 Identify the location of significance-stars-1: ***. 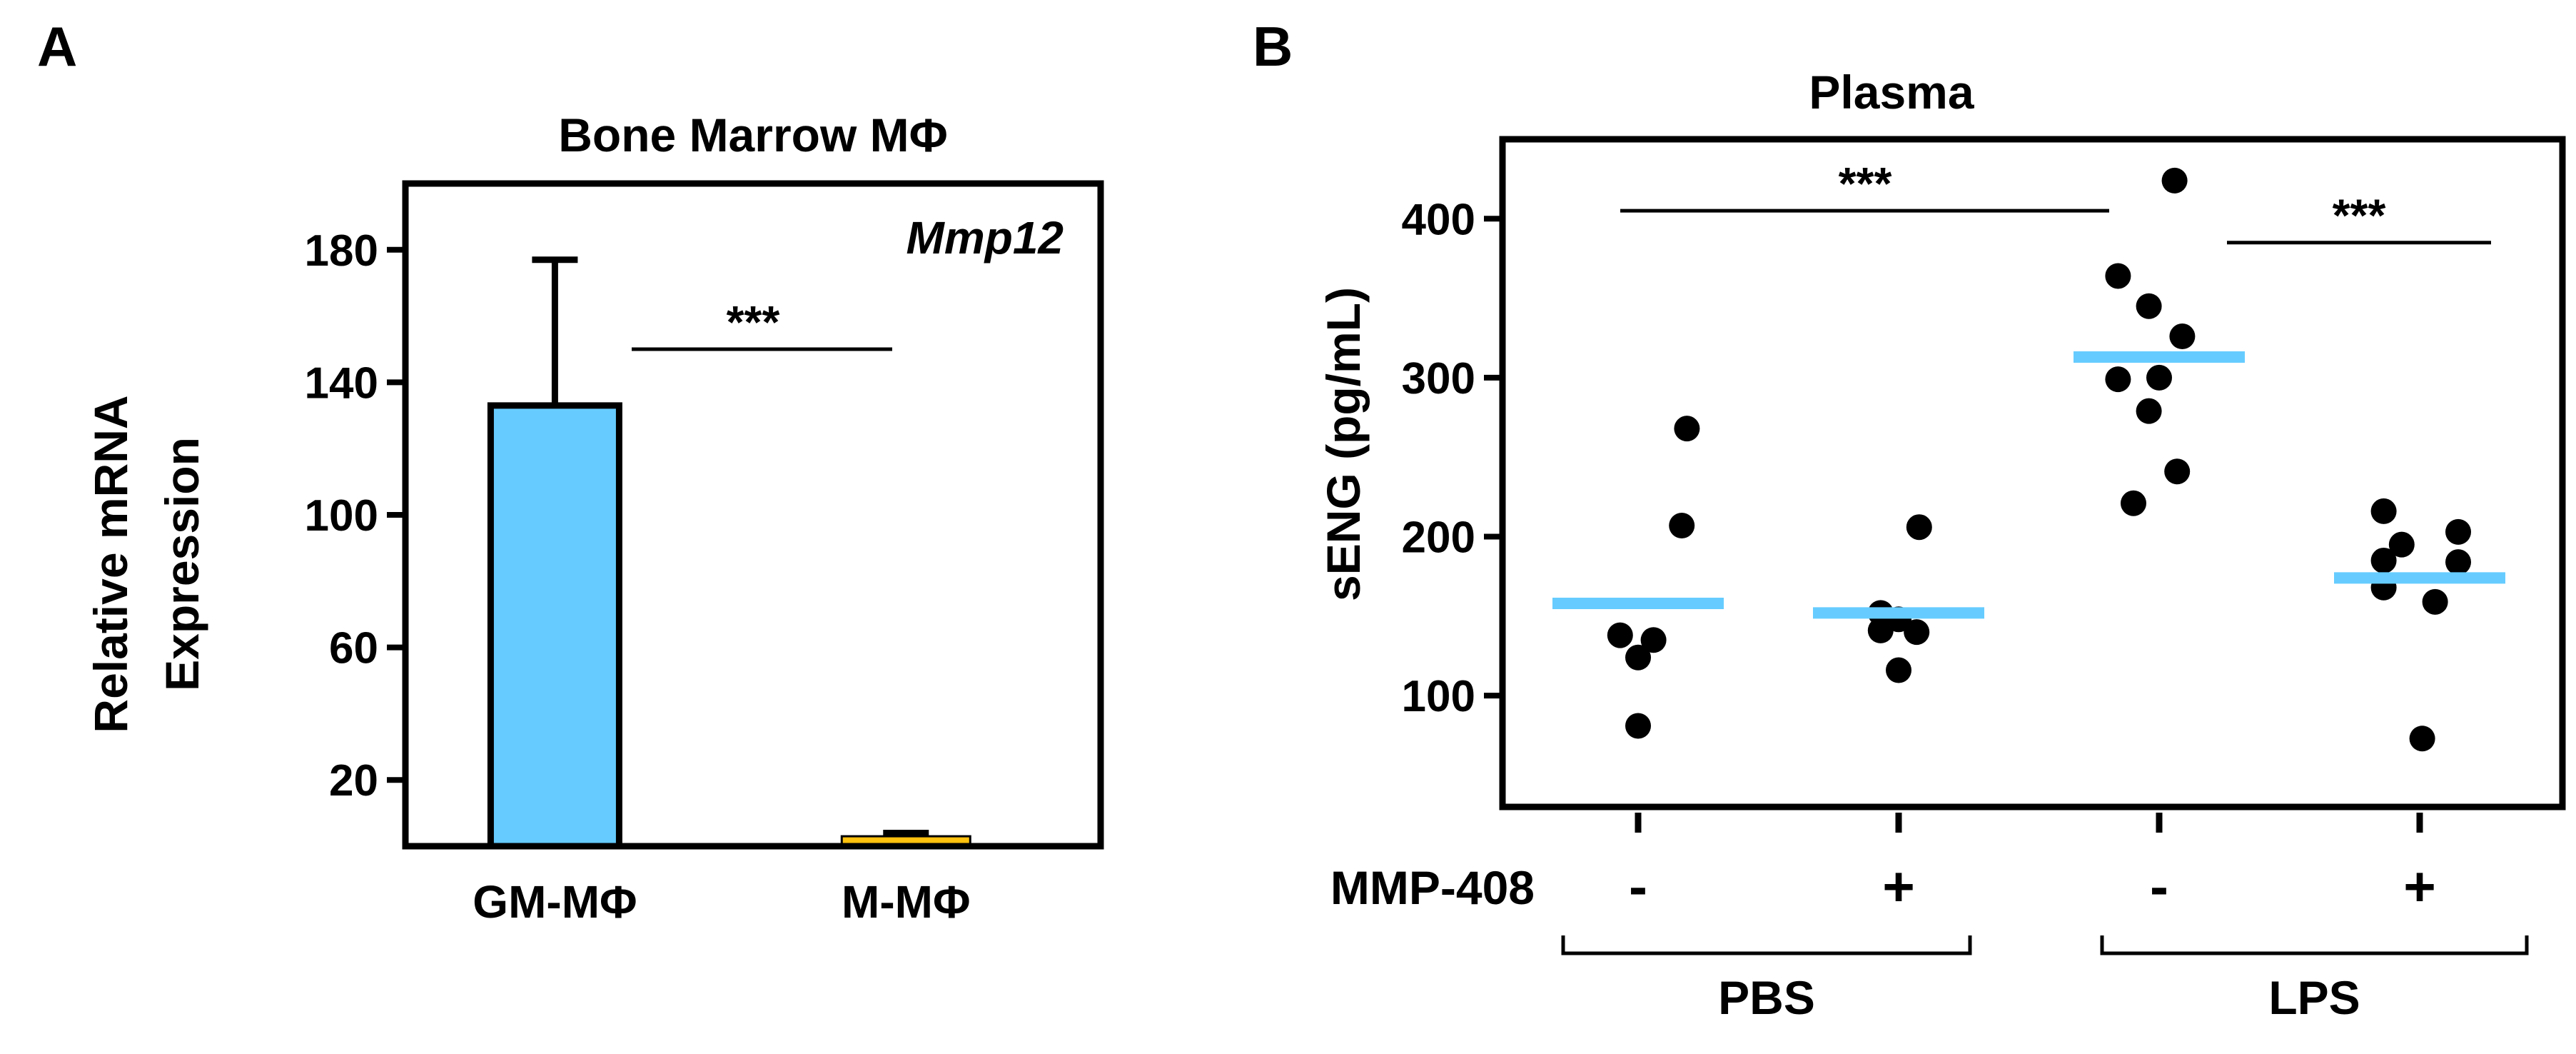
(1865, 184).